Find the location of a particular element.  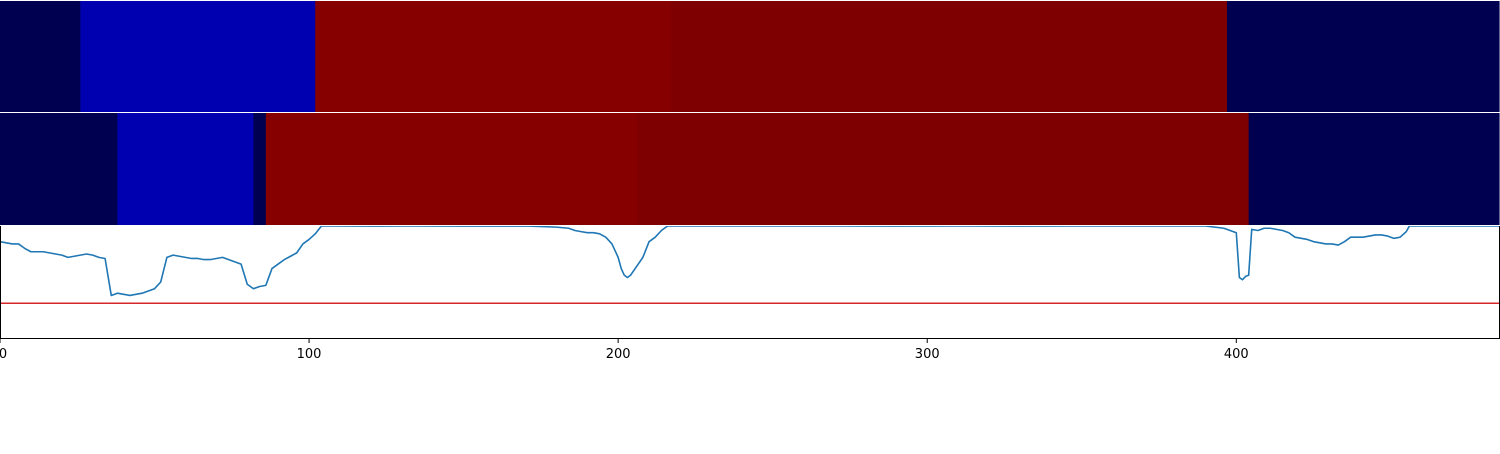

x-axis: 0 100 200 300 400 is located at coordinates (624, 350).